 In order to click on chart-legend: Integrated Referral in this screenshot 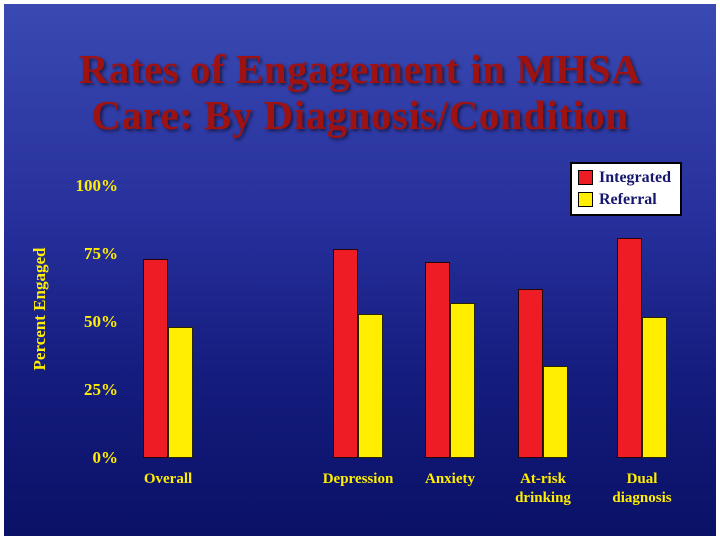, I will do `click(626, 189)`.